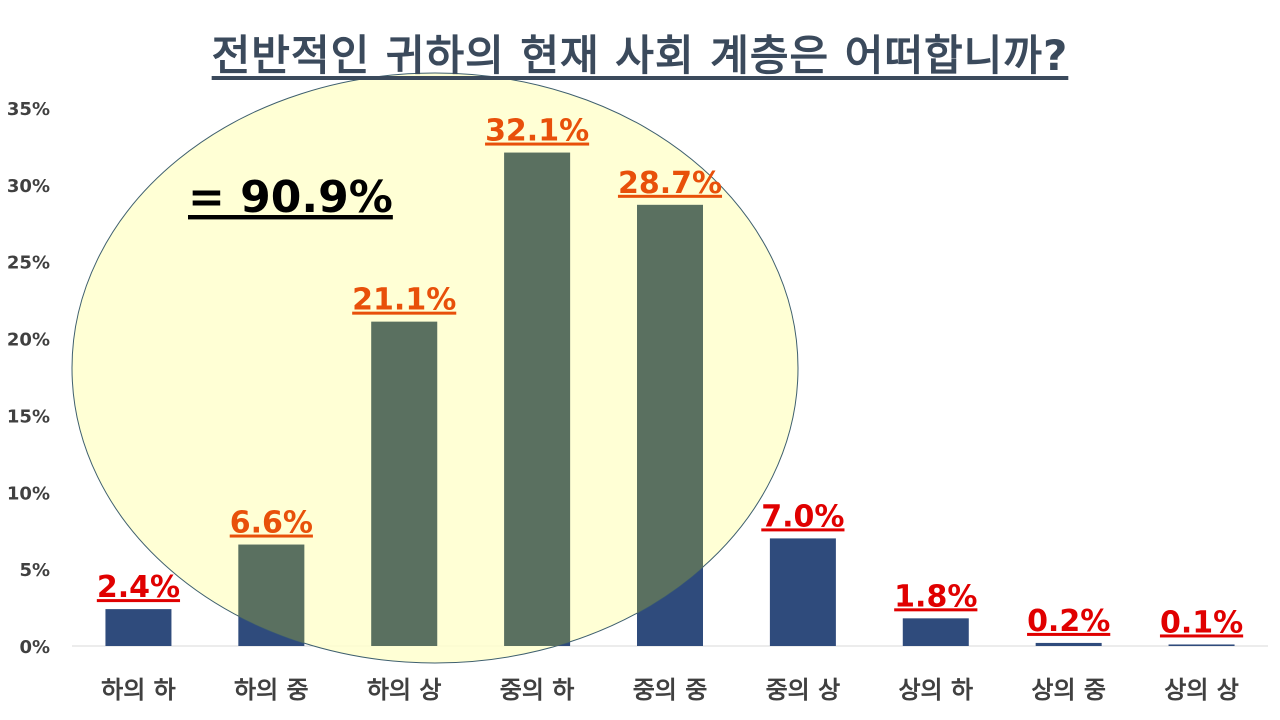 This screenshot has width=1280, height=720. I want to click on x-tick-label: 중의 하, so click(537, 690).